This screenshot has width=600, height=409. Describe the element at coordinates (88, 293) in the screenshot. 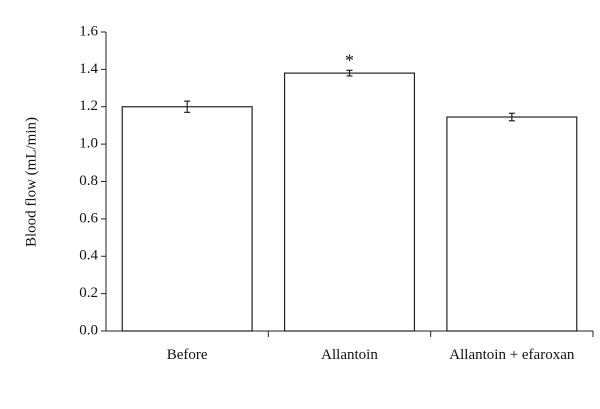

I see `y-tick-label: 0.2` at that location.